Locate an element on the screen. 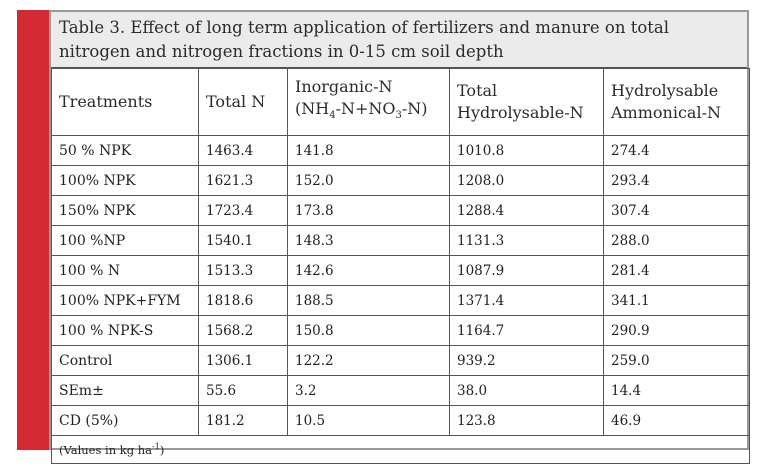  formula-subscript: 3 is located at coordinates (398, 116).